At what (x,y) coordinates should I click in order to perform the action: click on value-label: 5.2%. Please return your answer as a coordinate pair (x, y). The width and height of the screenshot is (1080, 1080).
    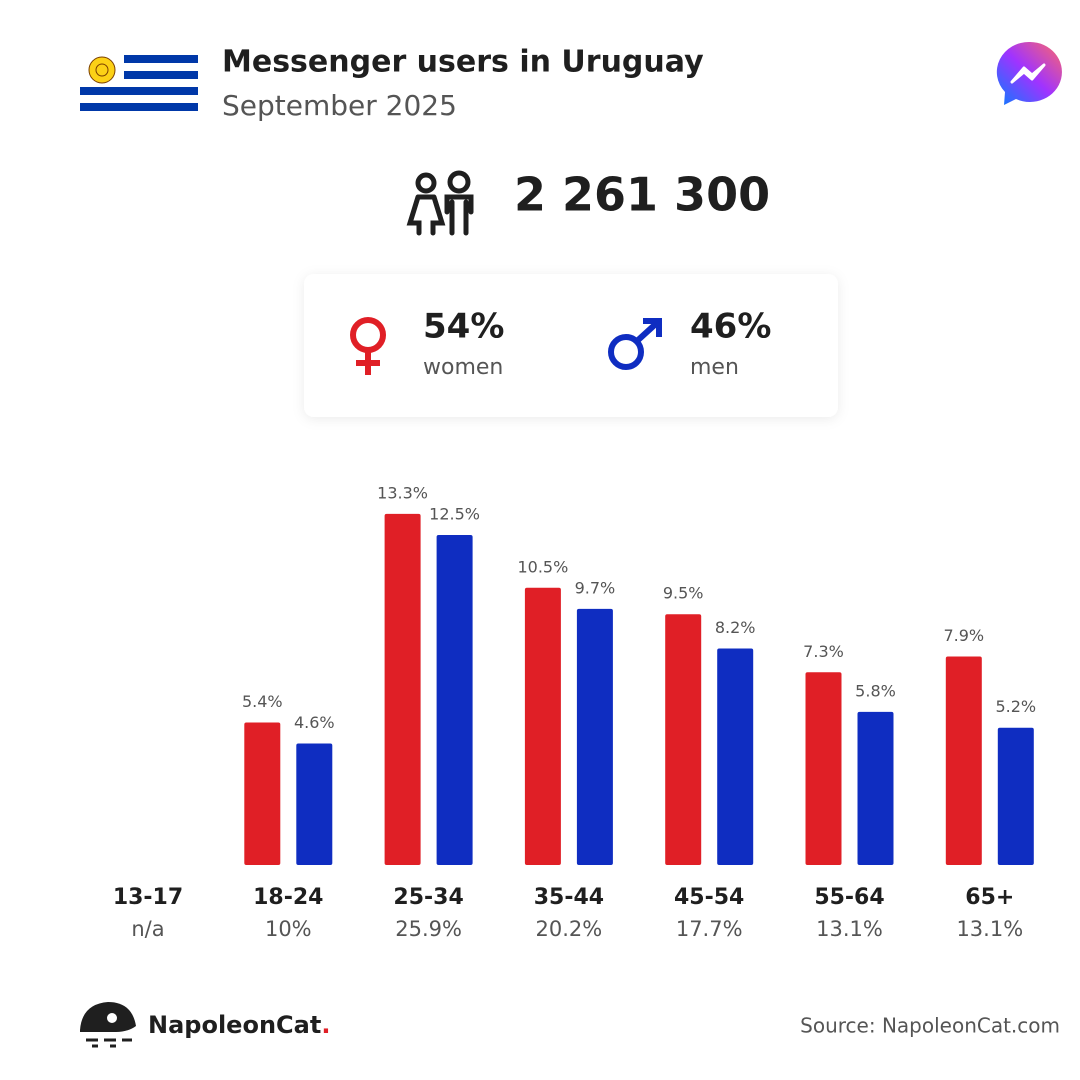
    Looking at the image, I should click on (1015, 706).